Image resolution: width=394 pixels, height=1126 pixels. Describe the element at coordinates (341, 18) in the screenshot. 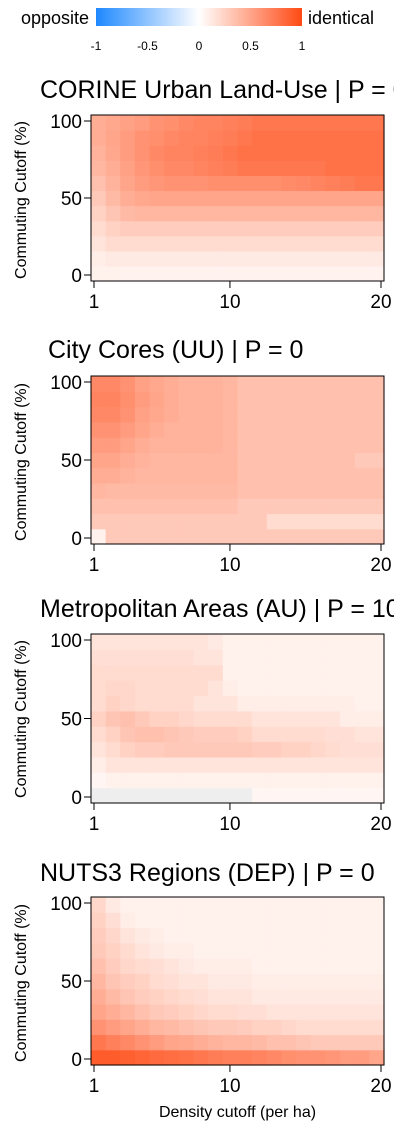

I see `legend-label-identical: identical` at that location.